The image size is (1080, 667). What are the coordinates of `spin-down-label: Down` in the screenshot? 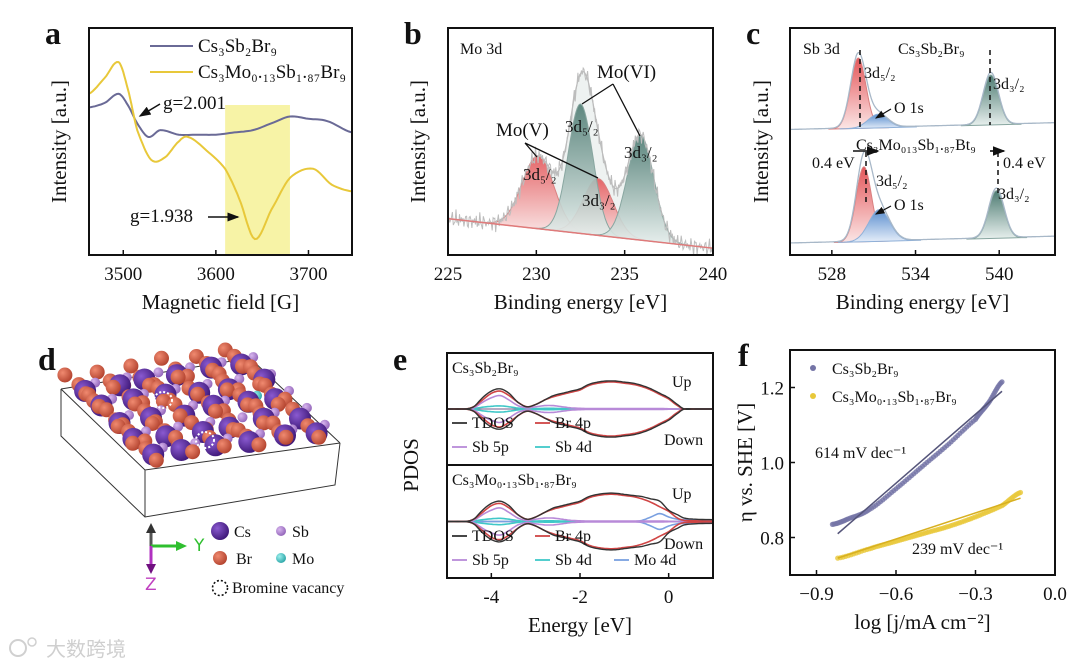 It's located at (683, 440).